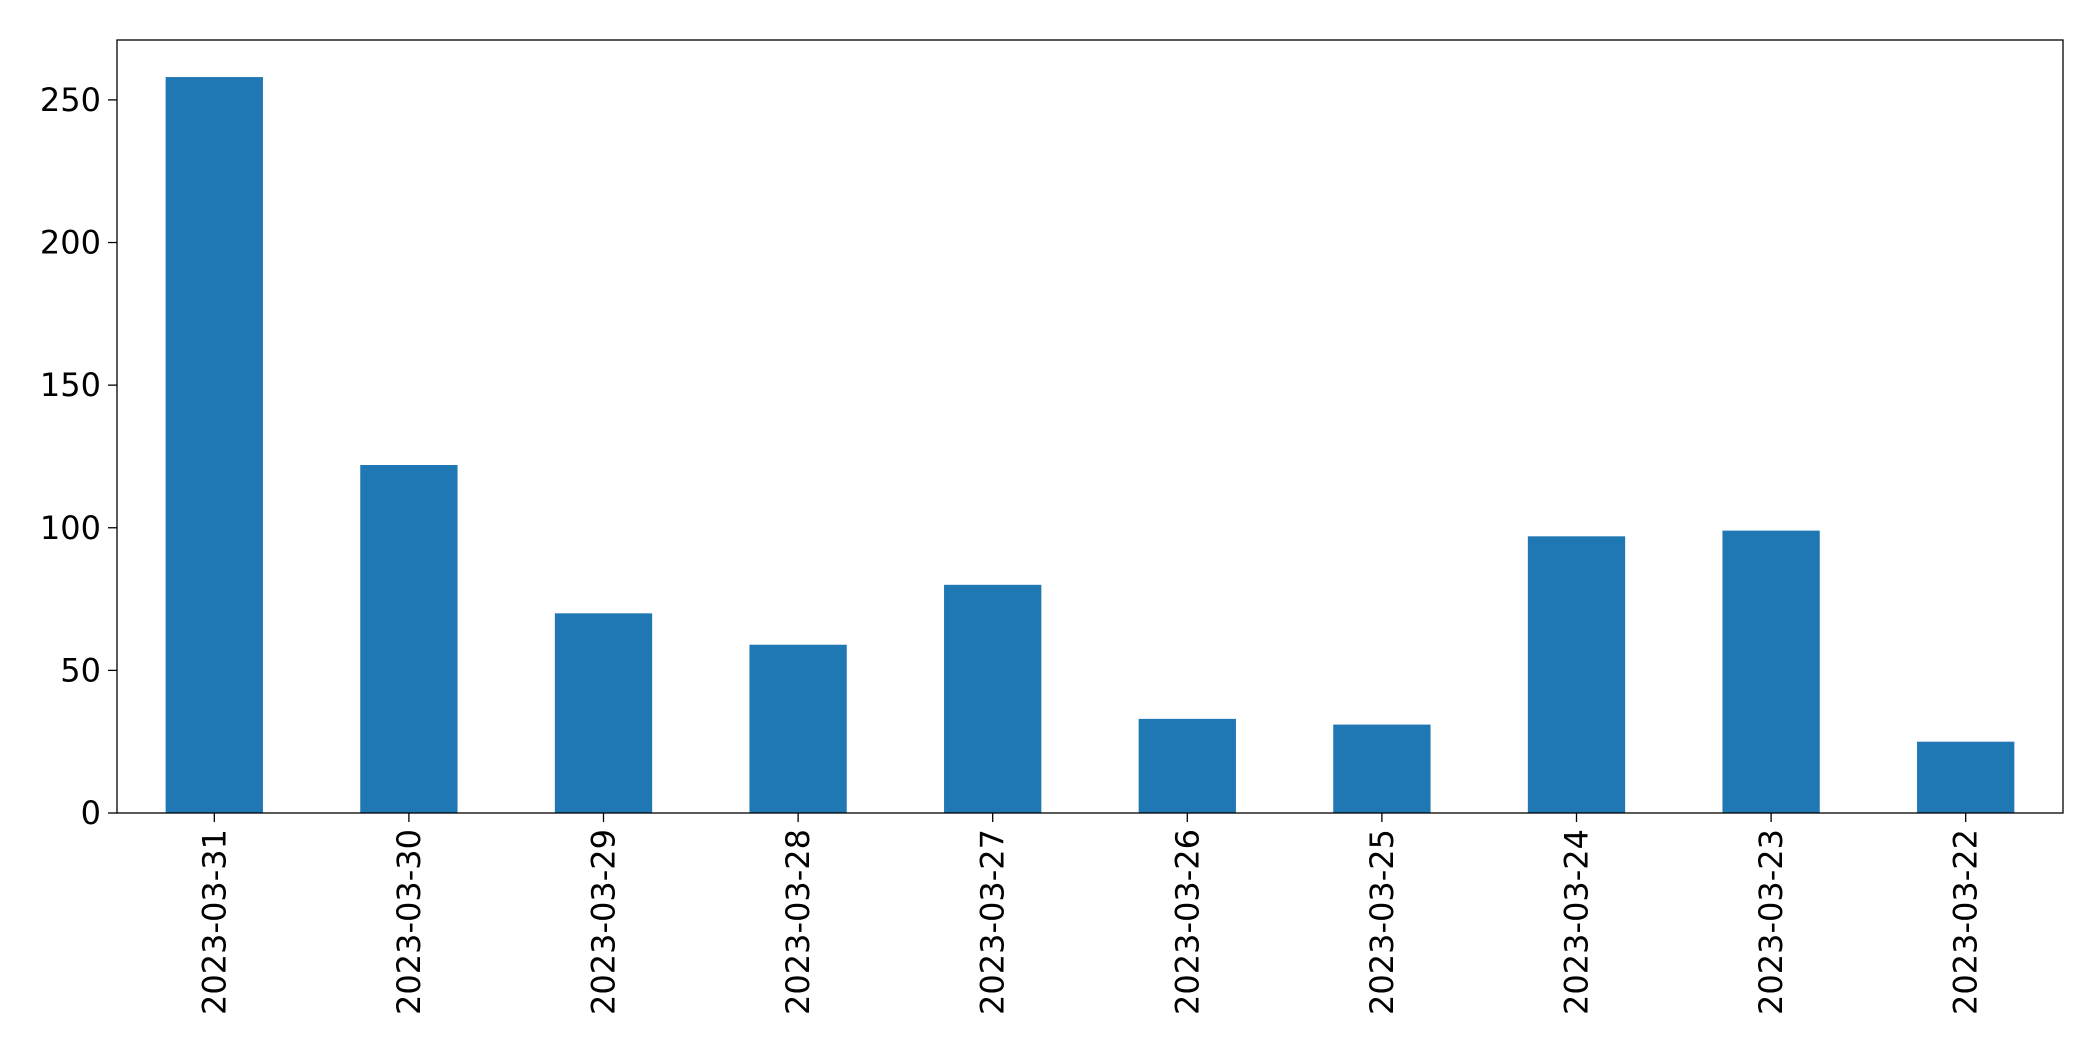  Describe the element at coordinates (1966, 922) in the screenshot. I see `x-tick-label: 2023-03-22` at that location.